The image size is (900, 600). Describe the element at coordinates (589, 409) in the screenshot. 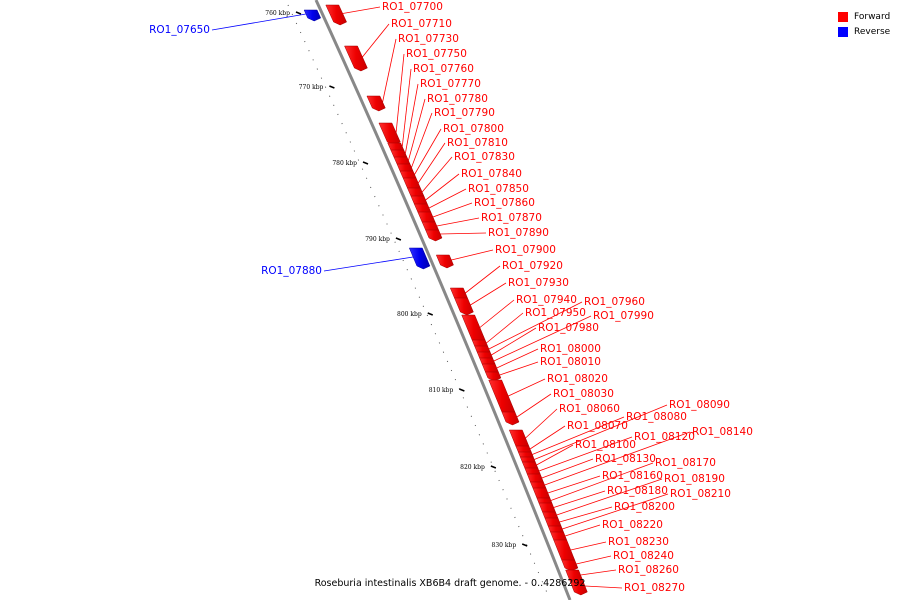

I see `gene-label-ro1-08060: RO1_08060` at that location.